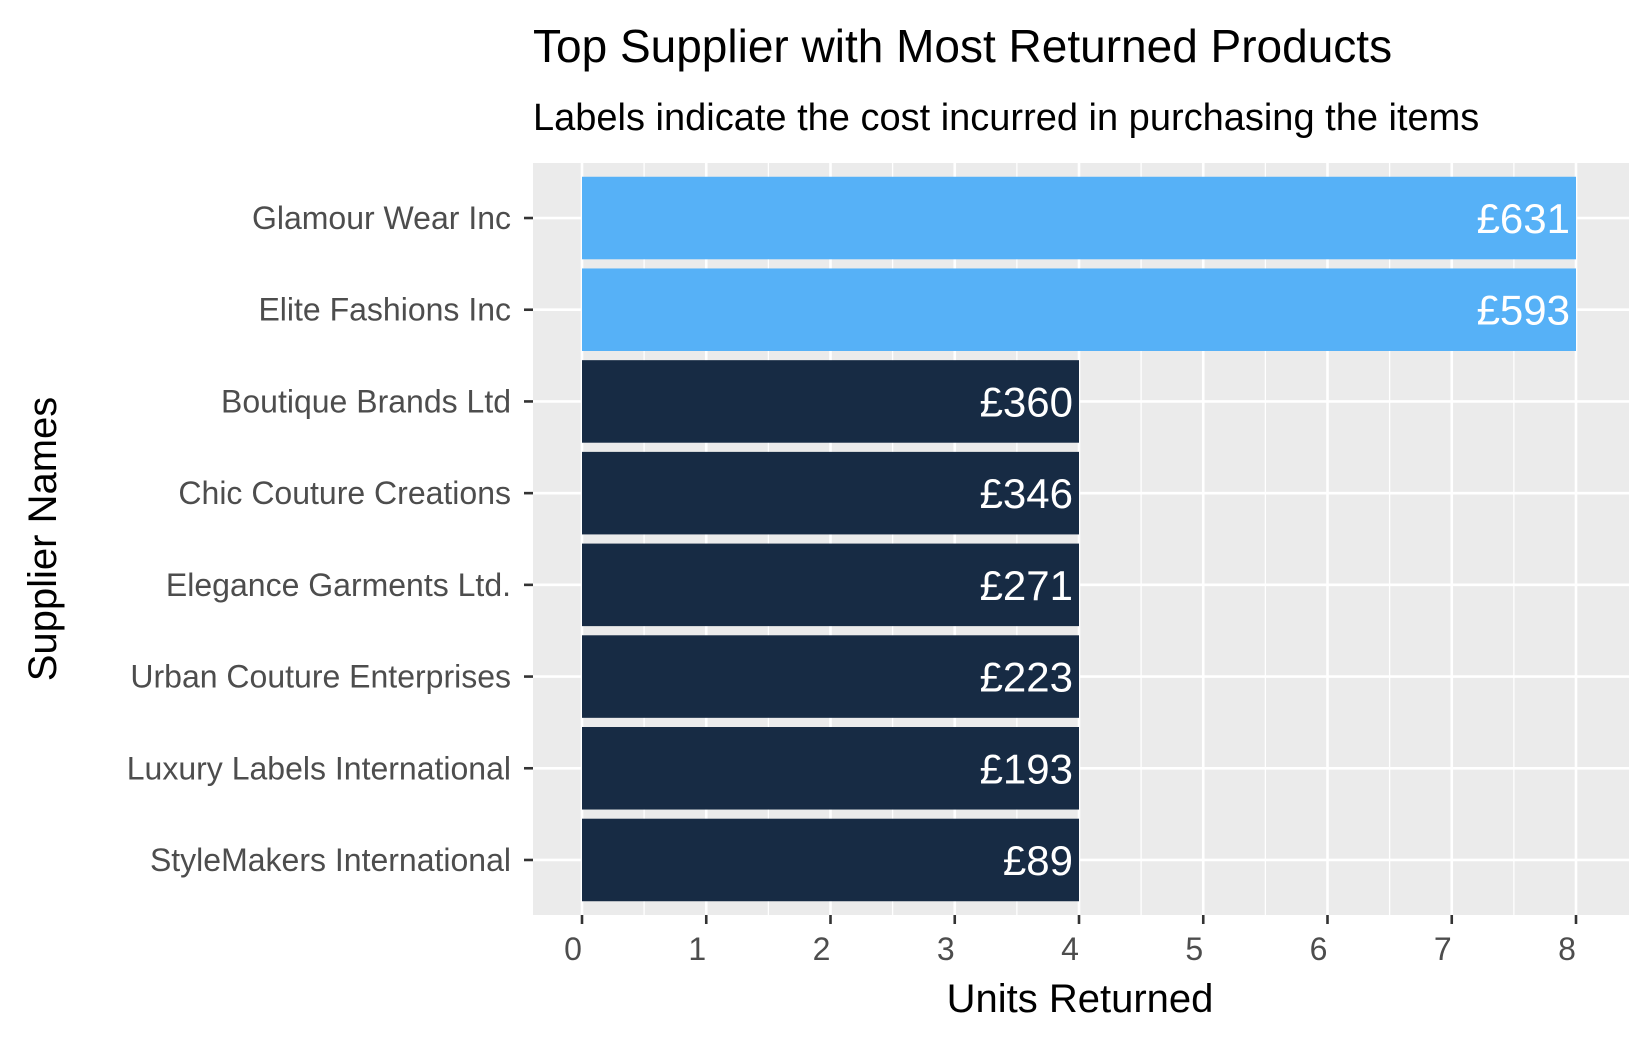 The height and width of the screenshot is (1054, 1649). What do you see at coordinates (1070, 949) in the screenshot?
I see `x-tick-label: 4` at bounding box center [1070, 949].